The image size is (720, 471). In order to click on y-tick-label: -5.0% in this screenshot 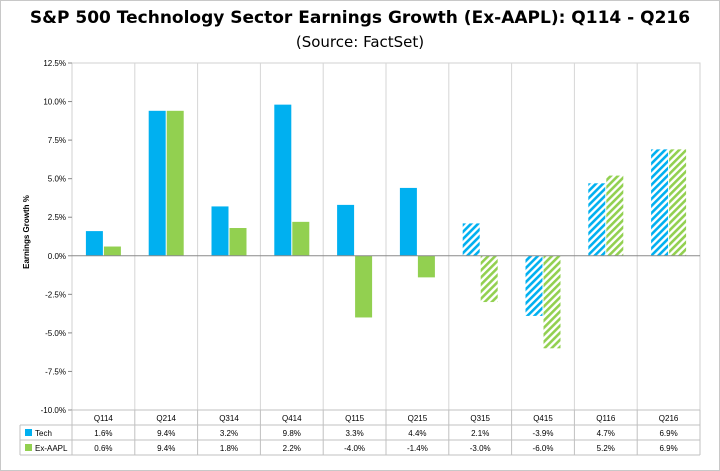, I will do `click(55, 333)`.